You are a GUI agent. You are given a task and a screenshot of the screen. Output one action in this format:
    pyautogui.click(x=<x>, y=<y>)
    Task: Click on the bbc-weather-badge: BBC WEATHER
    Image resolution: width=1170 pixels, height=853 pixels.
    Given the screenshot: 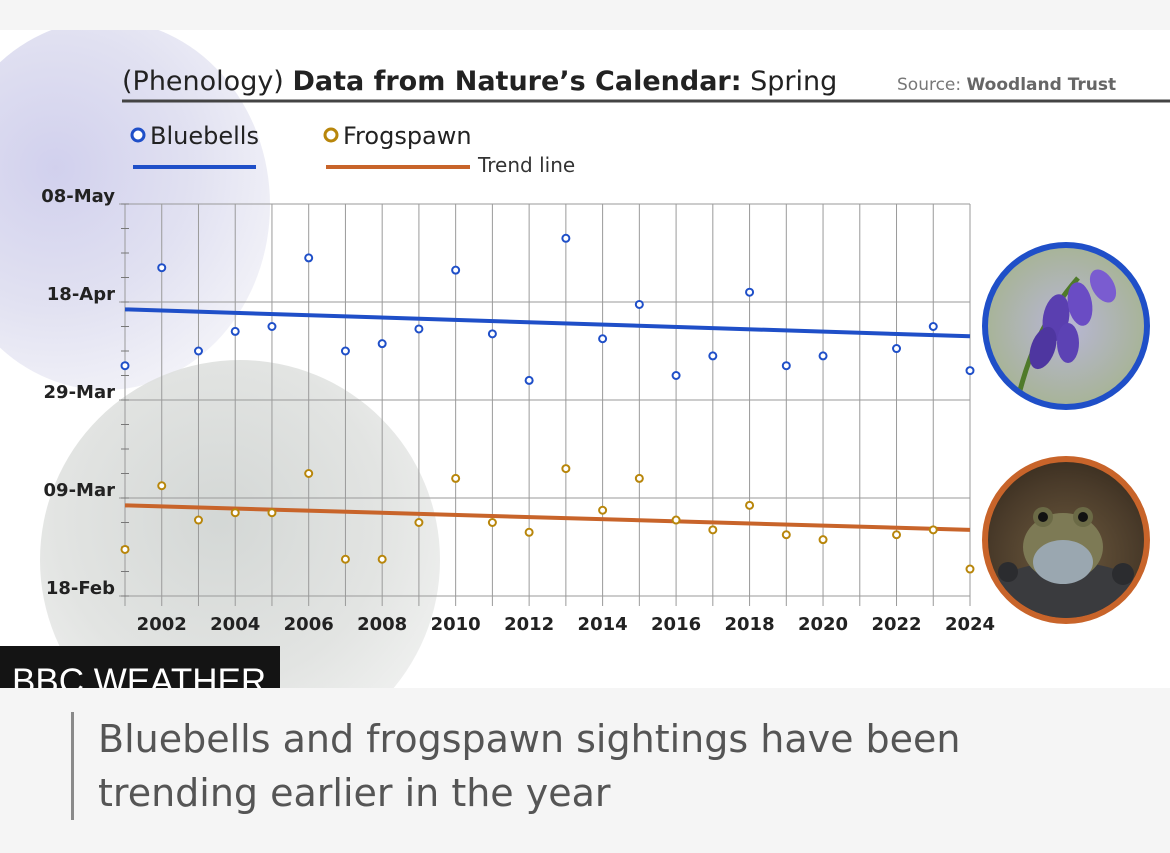 What is the action you would take?
    pyautogui.click(x=140, y=667)
    